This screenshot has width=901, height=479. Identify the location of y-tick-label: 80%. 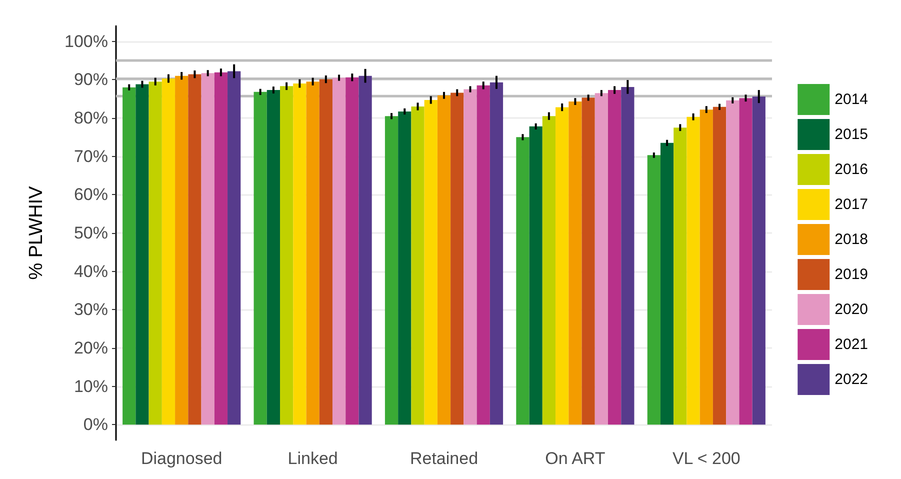
(91, 118).